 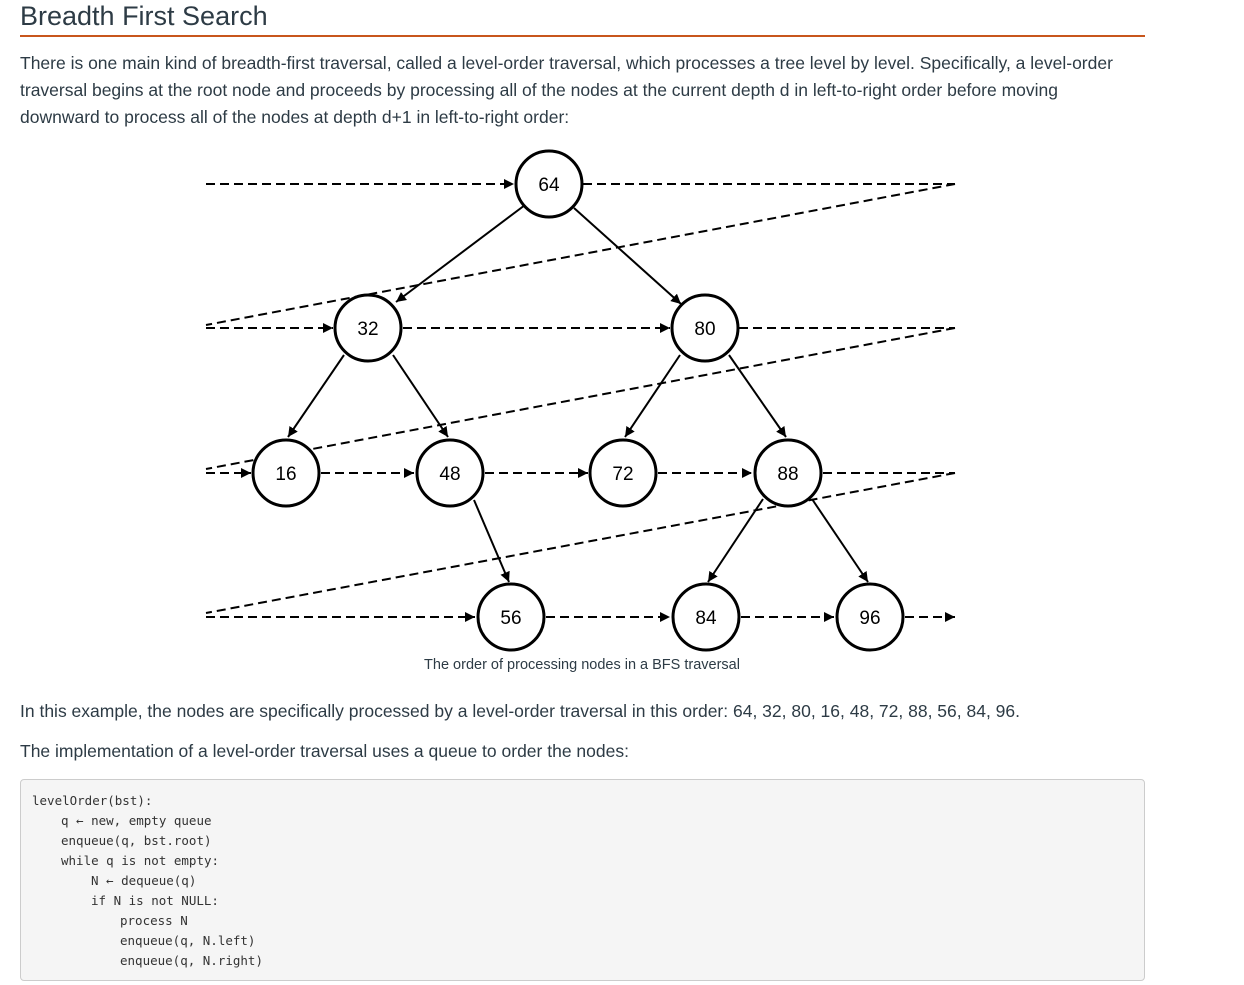 I want to click on node-label: 48, so click(x=449, y=474).